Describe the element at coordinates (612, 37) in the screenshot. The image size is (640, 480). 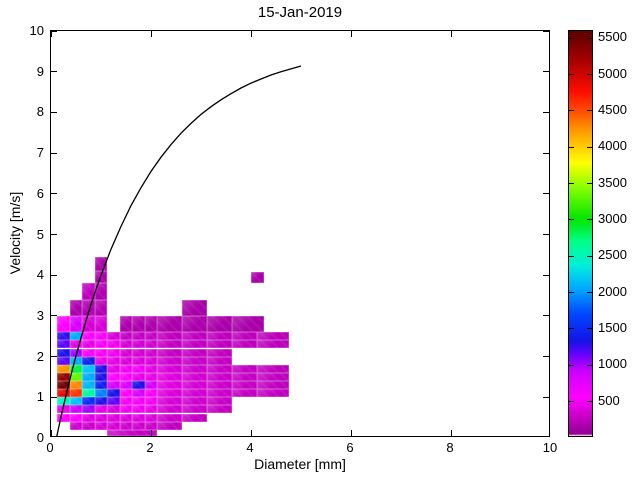
I see `colorbar-tick-label: 5500` at that location.